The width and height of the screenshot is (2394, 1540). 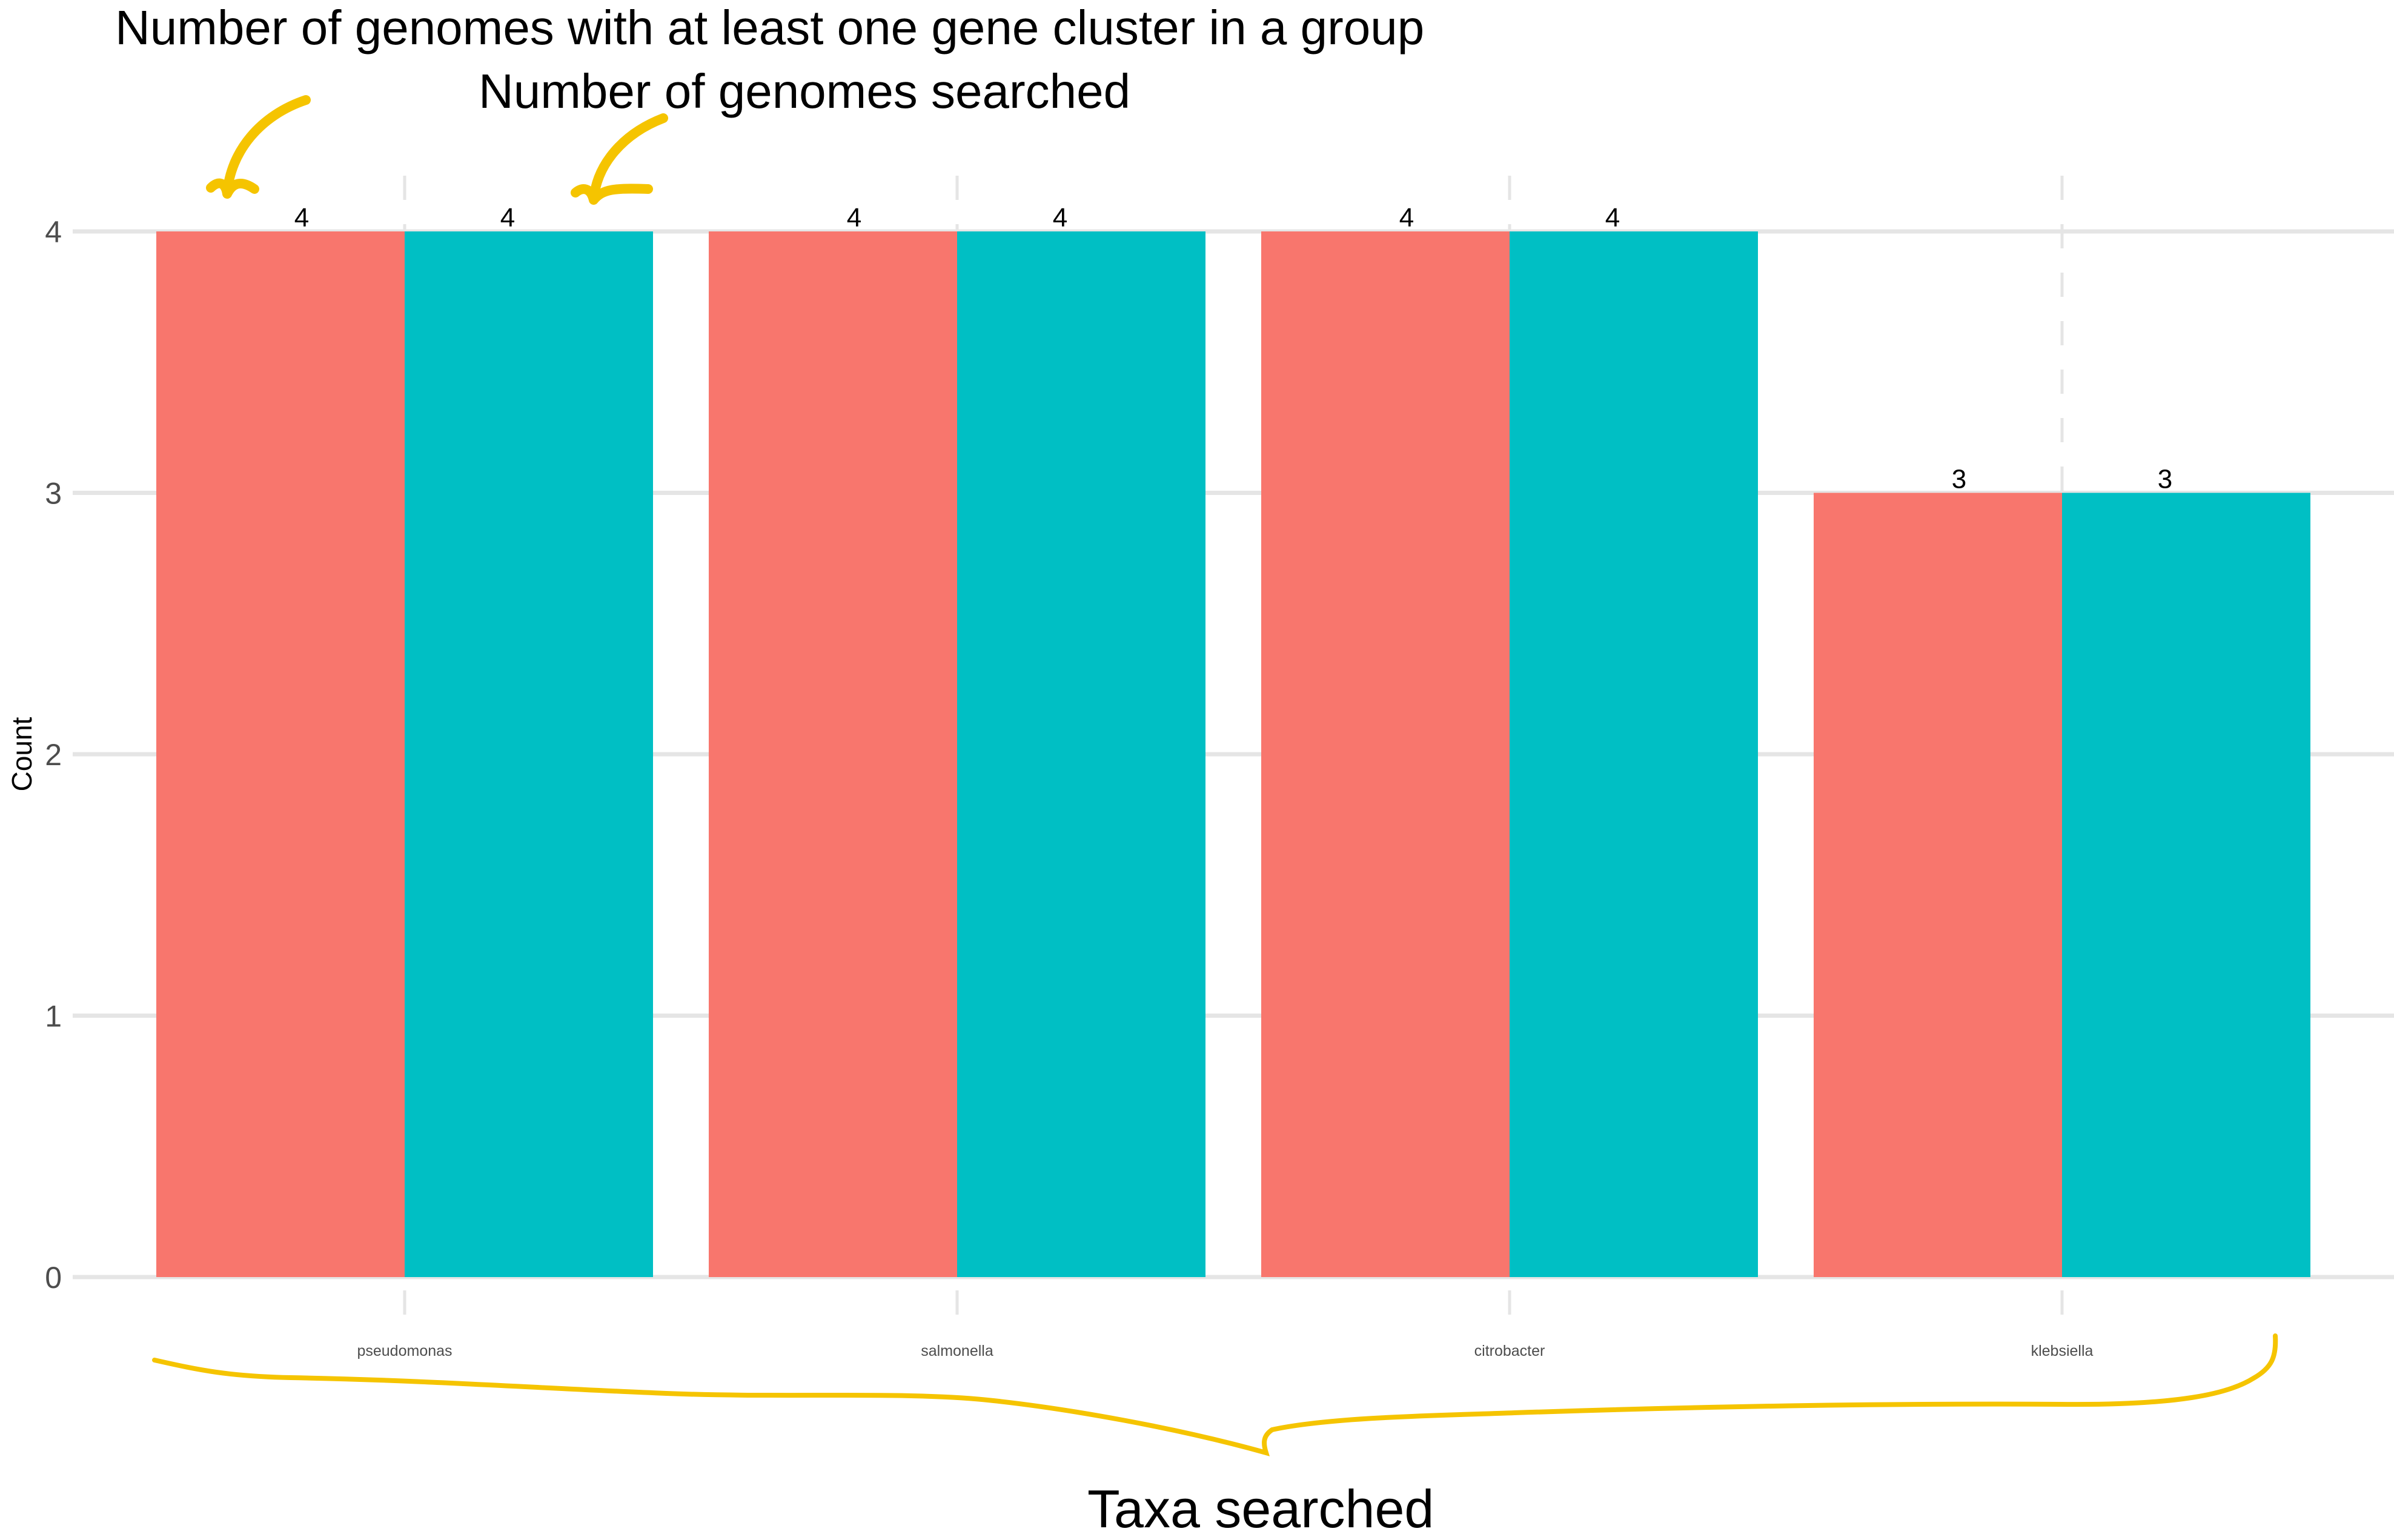 What do you see at coordinates (1060, 218) in the screenshot?
I see `data-label-salmonella-series-2: 4` at bounding box center [1060, 218].